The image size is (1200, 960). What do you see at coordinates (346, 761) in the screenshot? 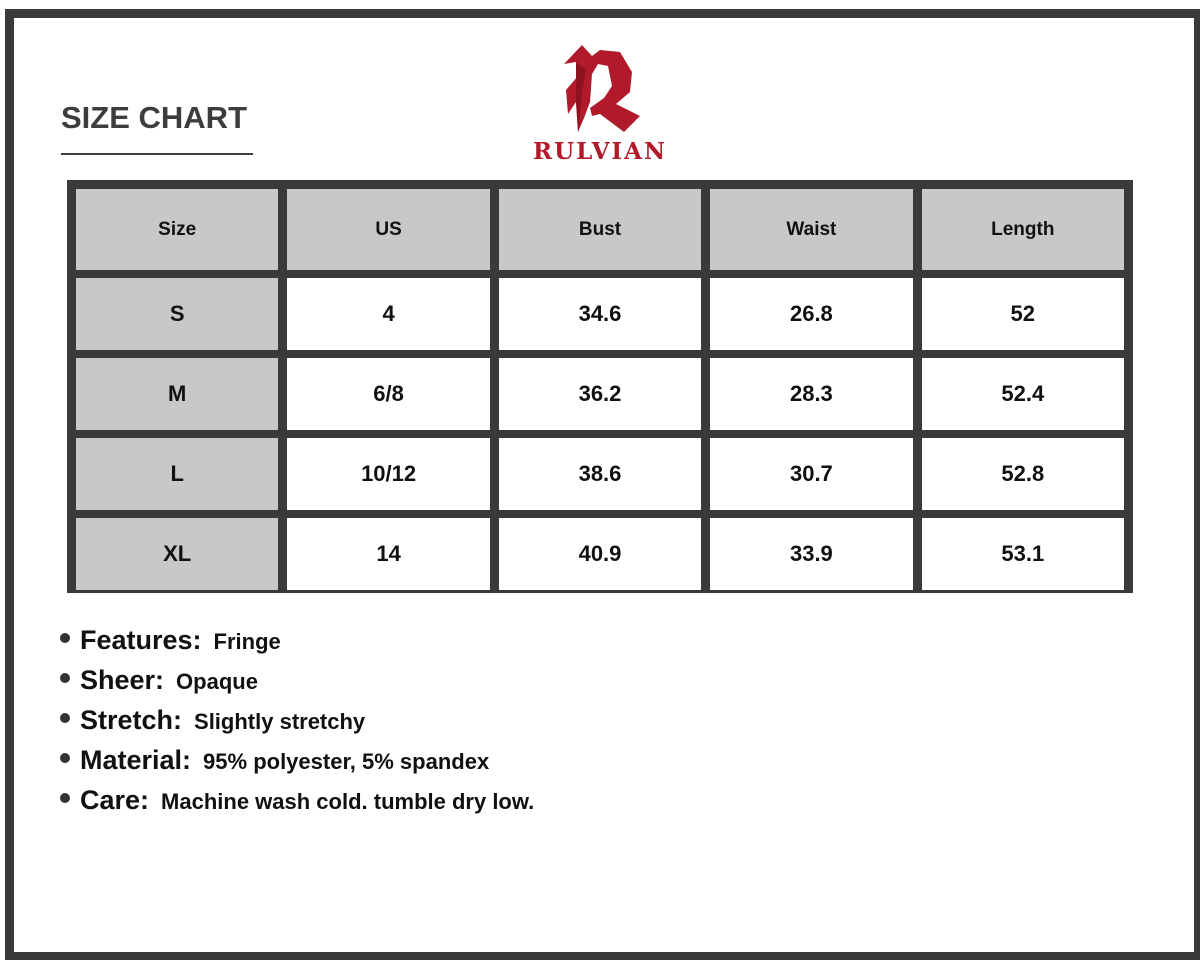
I see `feature-value: 95% polyester, 5% spandex` at bounding box center [346, 761].